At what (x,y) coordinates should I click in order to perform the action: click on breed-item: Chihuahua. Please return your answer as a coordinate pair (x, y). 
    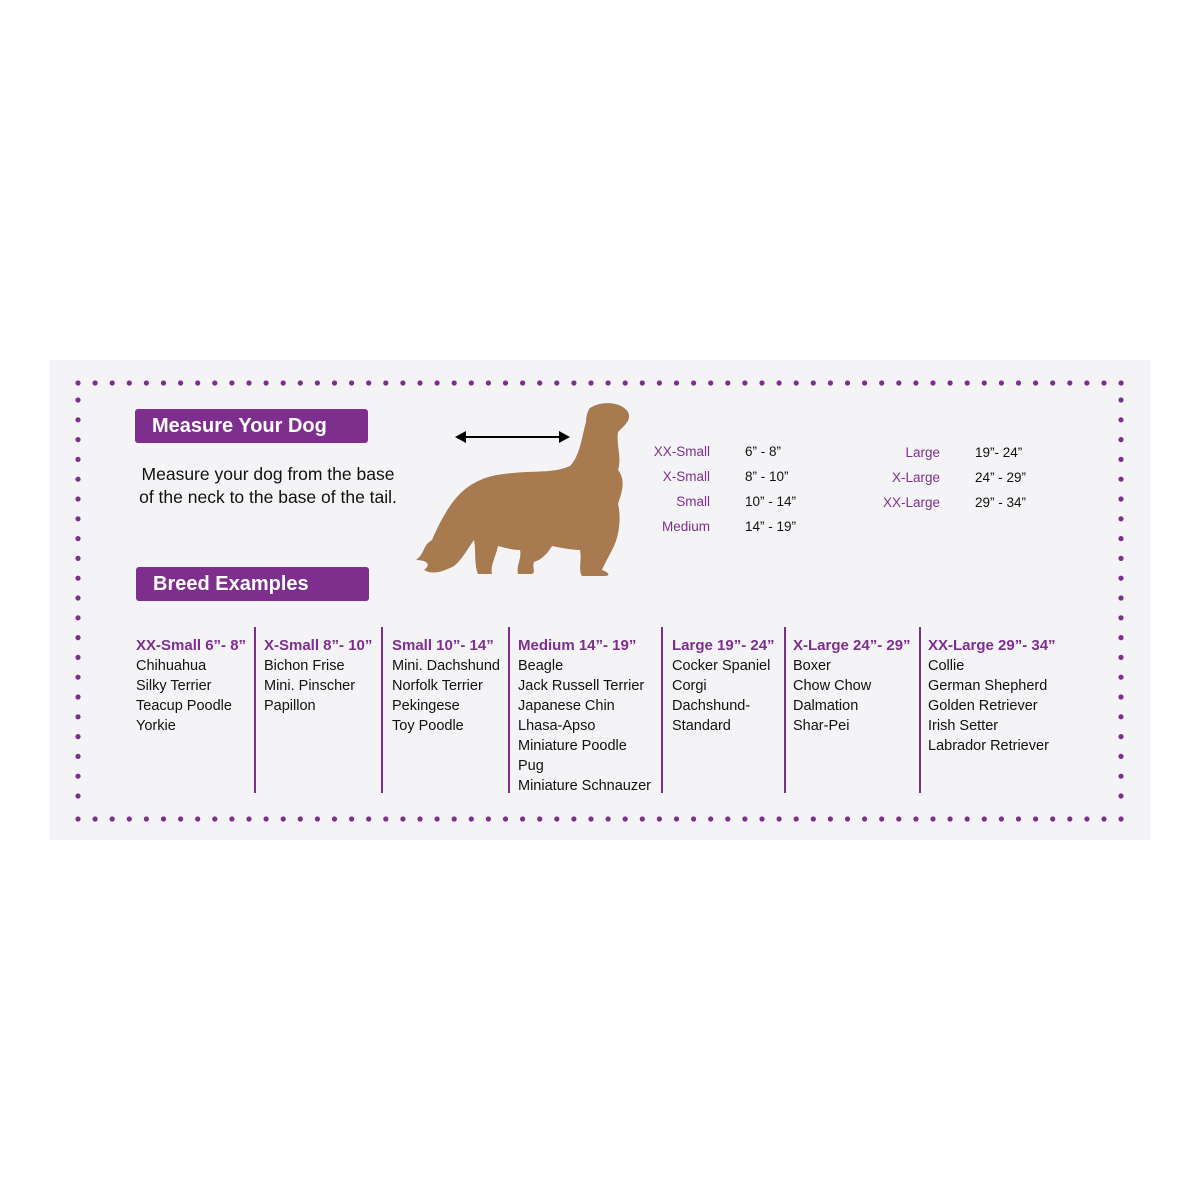
    Looking at the image, I should click on (171, 666).